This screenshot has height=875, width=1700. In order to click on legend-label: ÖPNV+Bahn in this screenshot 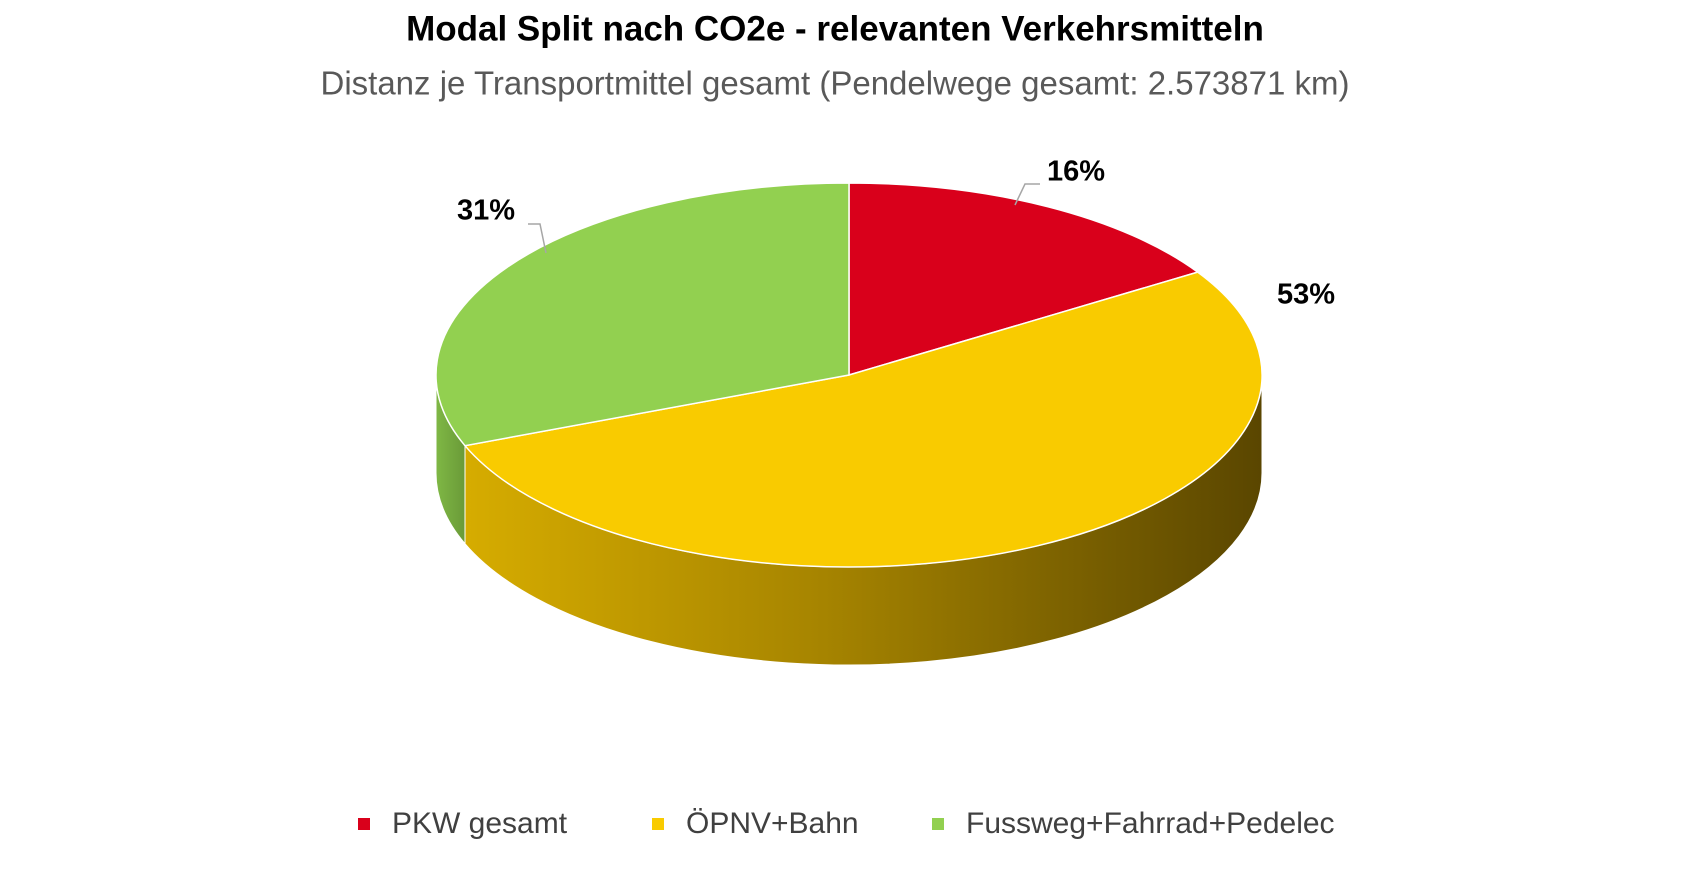, I will do `click(772, 823)`.